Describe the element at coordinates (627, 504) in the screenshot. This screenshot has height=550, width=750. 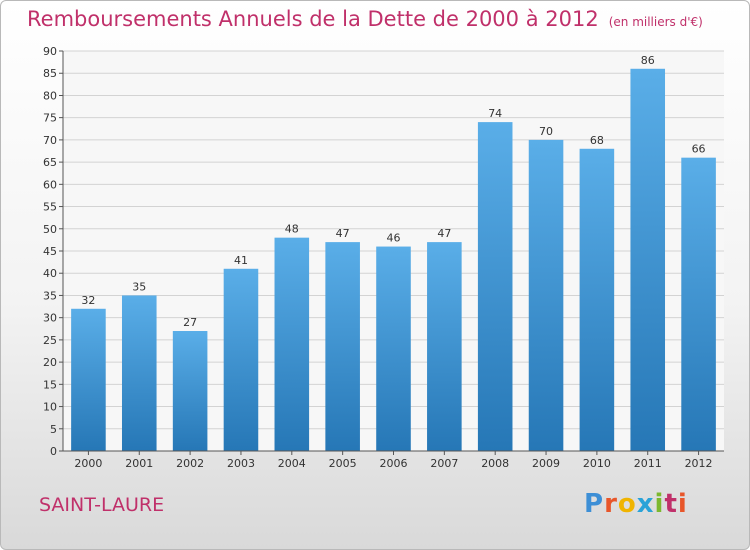
I see `logo-letter: o` at that location.